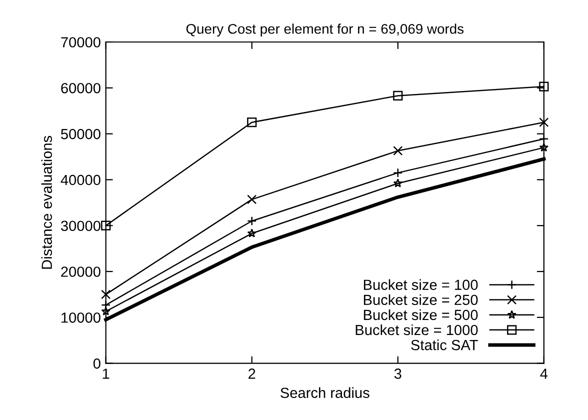 This screenshot has height=420, width=588. Describe the element at coordinates (106, 373) in the screenshot. I see `x-tick-label: 1` at that location.